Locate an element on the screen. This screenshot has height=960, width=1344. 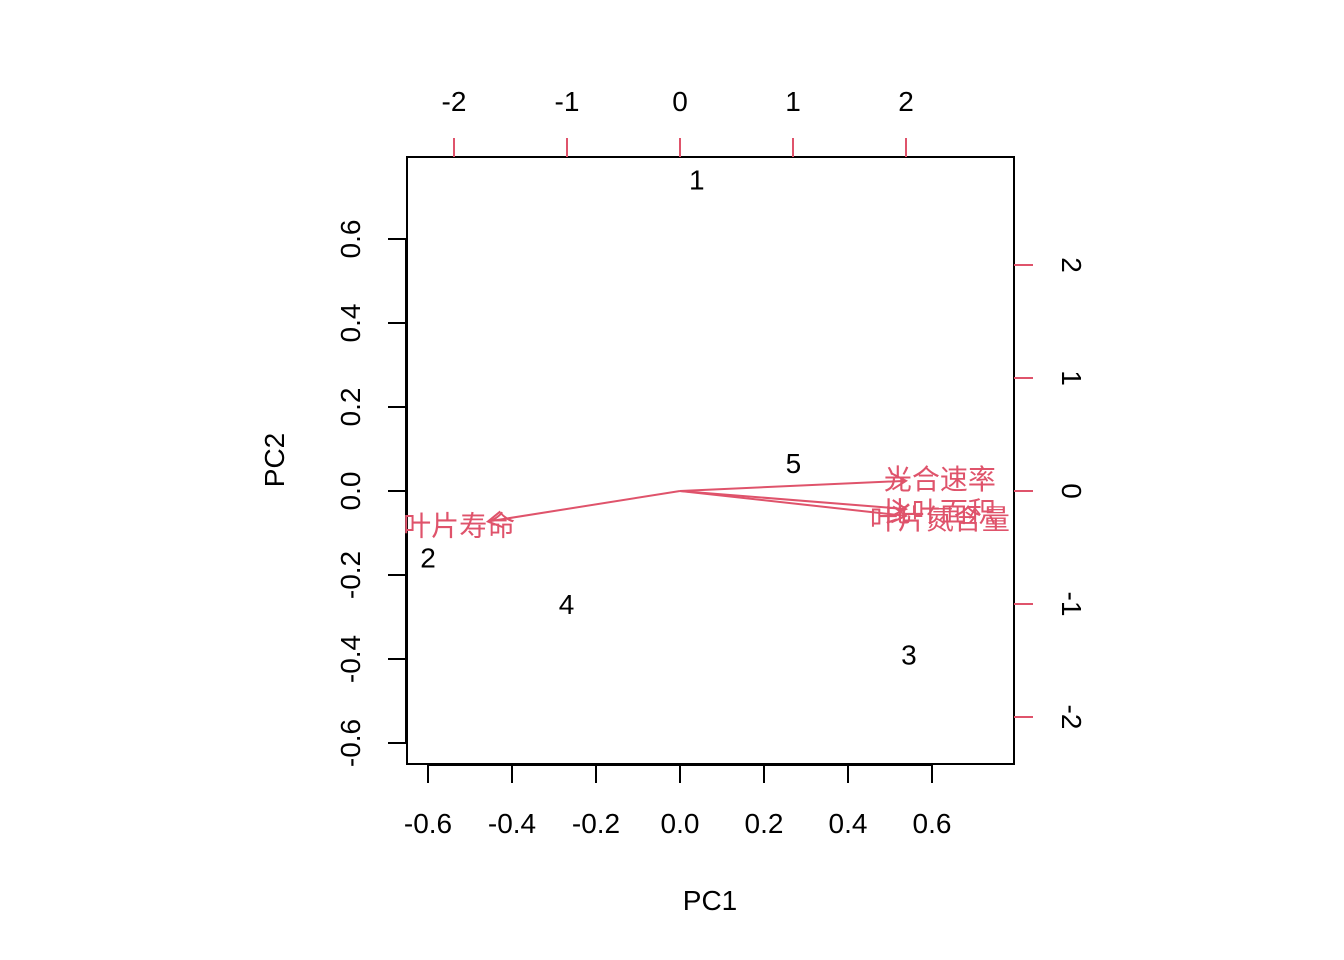
variable-label: 光合速率 is located at coordinates (940, 479).